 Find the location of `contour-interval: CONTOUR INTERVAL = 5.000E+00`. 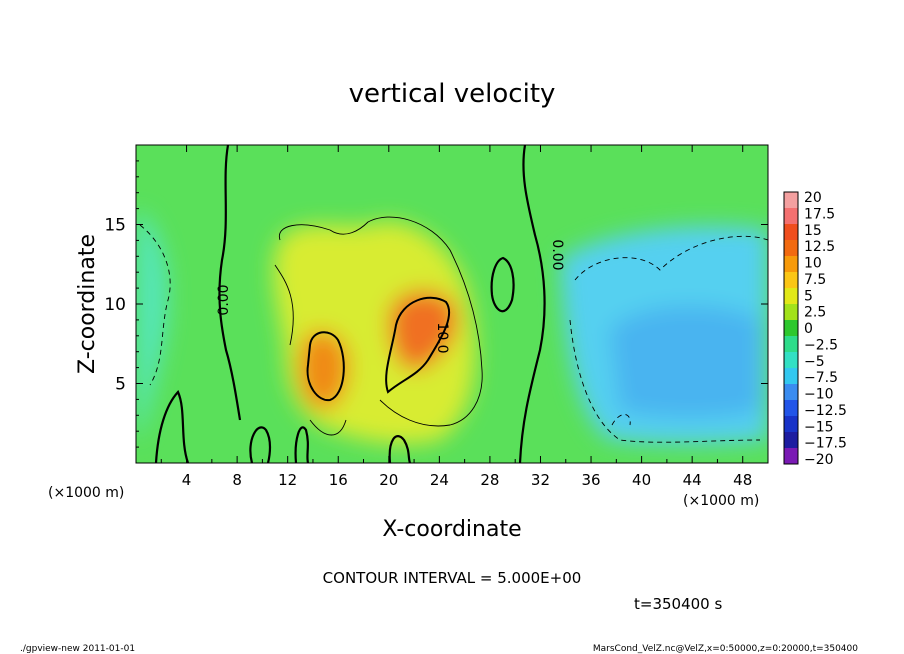

contour-interval: CONTOUR INTERVAL = 5.000E+00 is located at coordinates (452, 578).